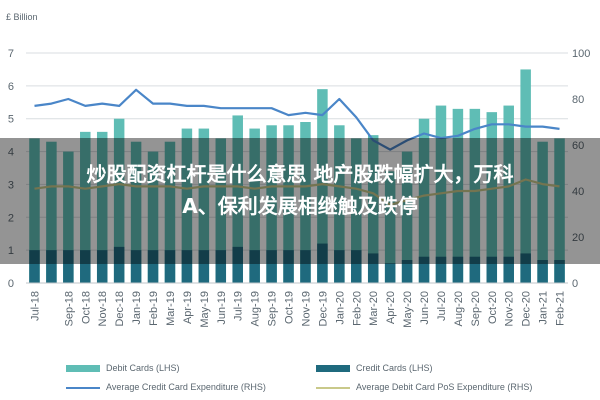 The height and width of the screenshot is (400, 600). Describe the element at coordinates (340, 308) in the screenshot. I see `x-tick-label: Jan-20` at that location.